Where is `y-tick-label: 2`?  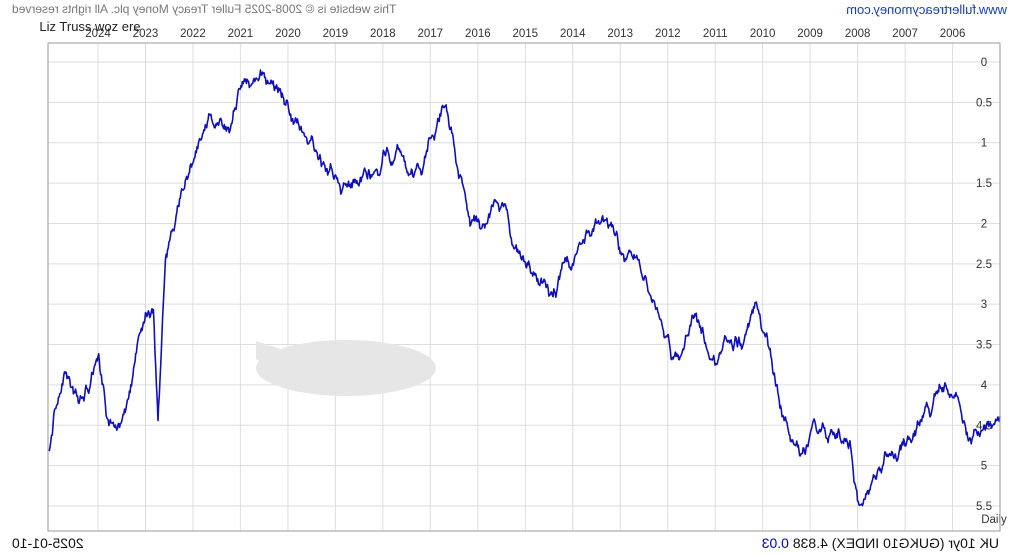 y-tick-label: 2 is located at coordinates (984, 224).